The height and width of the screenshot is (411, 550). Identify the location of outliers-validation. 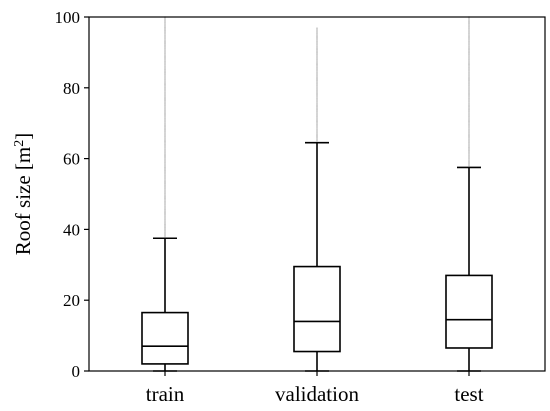
(317, 84).